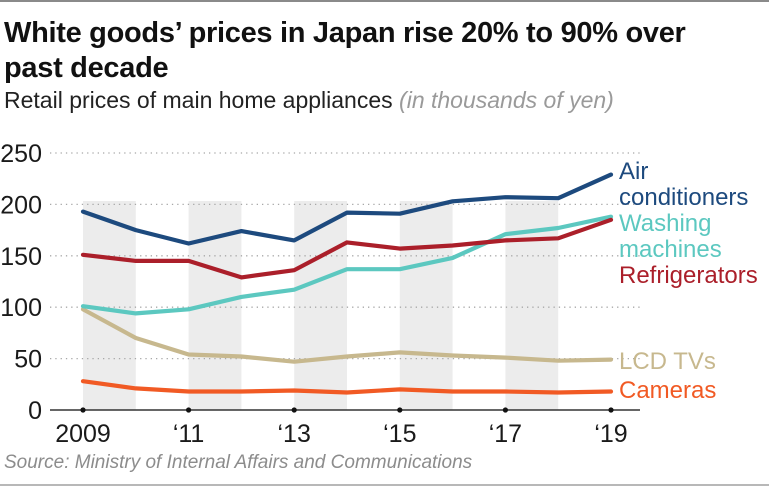 The image size is (769, 487). Describe the element at coordinates (198, 100) in the screenshot. I see `subtitle-text: Retail prices of main home appliances` at that location.